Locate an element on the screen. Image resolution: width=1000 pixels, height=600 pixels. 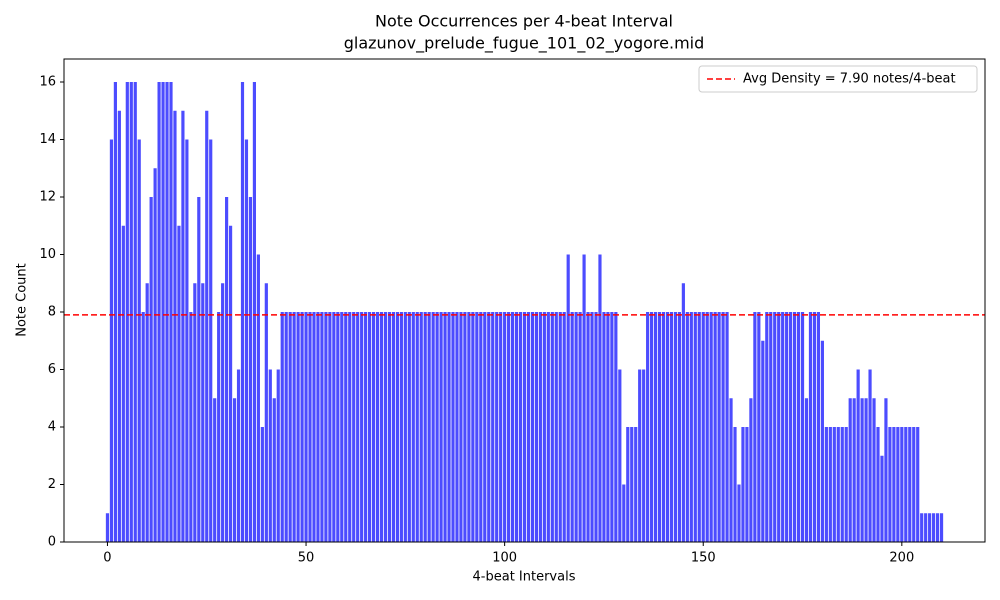
y-tick-label: 0 is located at coordinates (52, 542).